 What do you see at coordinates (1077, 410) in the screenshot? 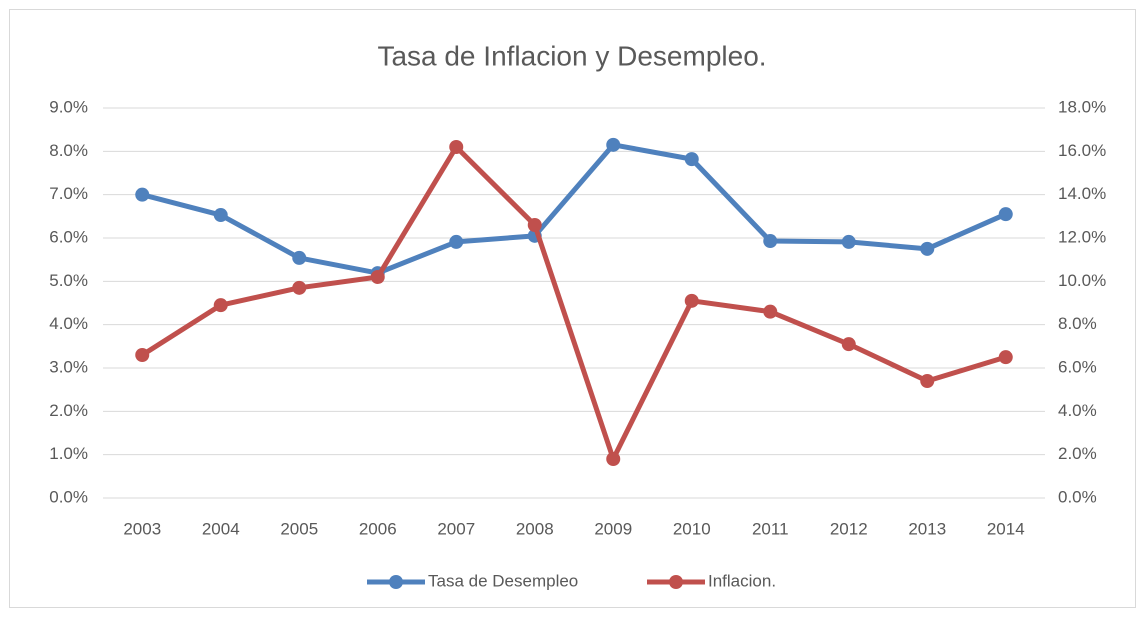
I see `y2-tick-label: 4.0%` at bounding box center [1077, 410].